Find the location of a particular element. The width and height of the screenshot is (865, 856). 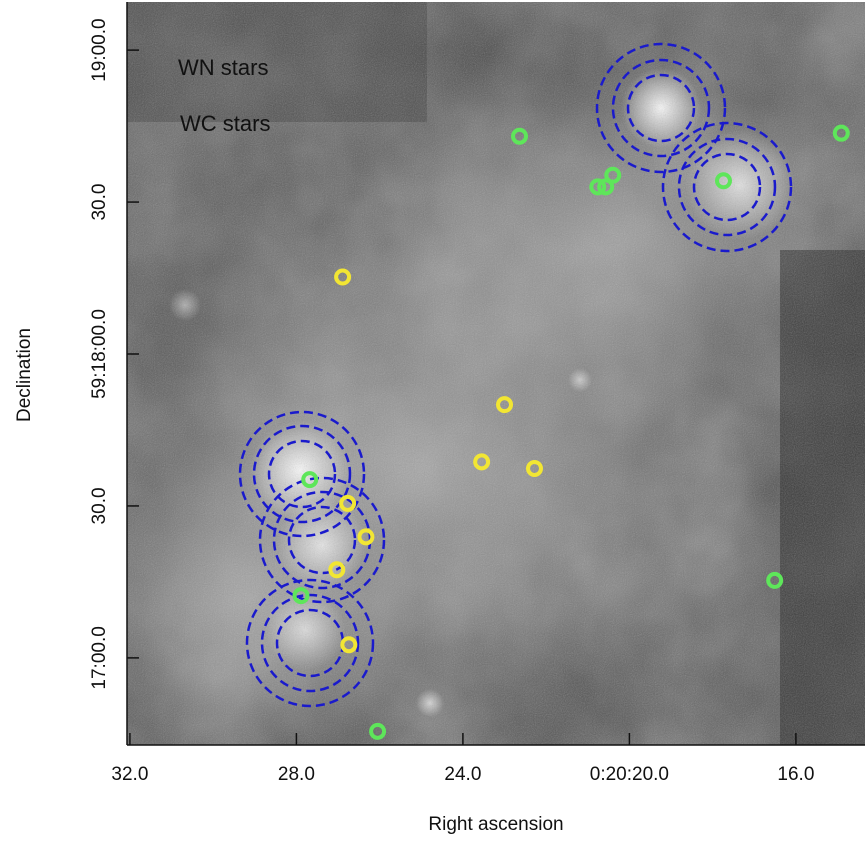

x-tick-label: 32.0 is located at coordinates (129, 774).